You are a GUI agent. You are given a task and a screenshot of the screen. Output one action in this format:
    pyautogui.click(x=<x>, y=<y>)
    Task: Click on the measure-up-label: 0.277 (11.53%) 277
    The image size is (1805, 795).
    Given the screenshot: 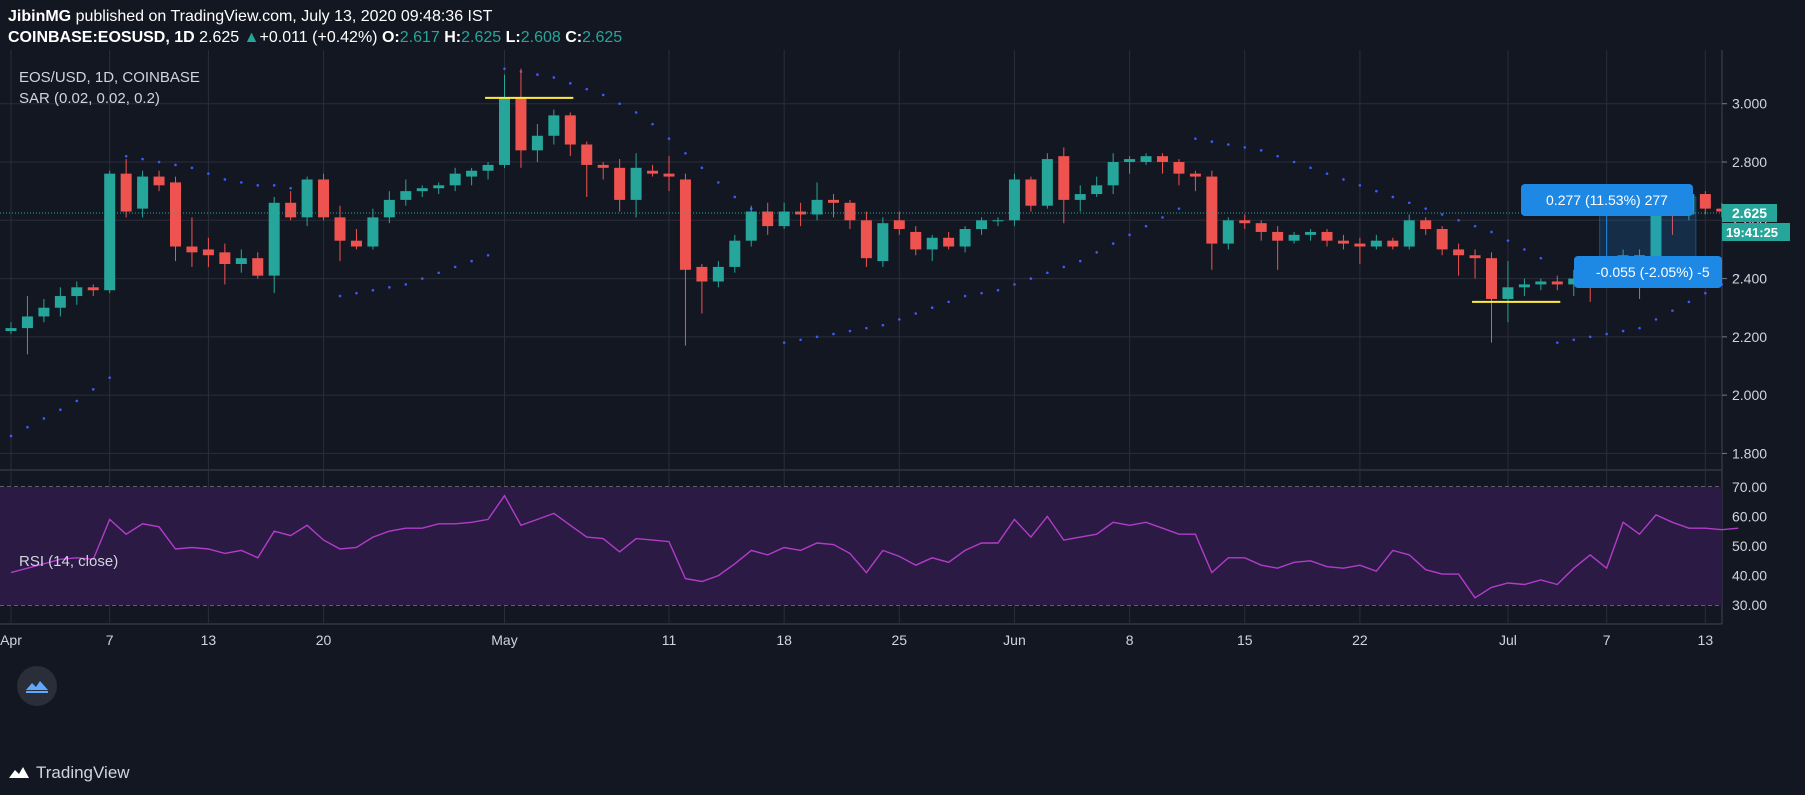 What is the action you would take?
    pyautogui.click(x=1607, y=200)
    